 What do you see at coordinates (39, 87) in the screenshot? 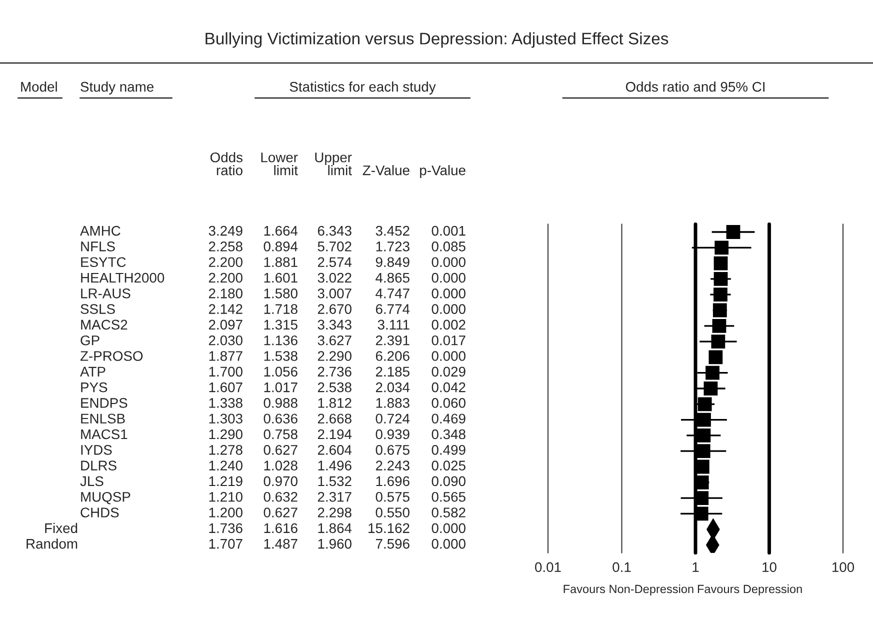
I see `text: Model` at bounding box center [39, 87].